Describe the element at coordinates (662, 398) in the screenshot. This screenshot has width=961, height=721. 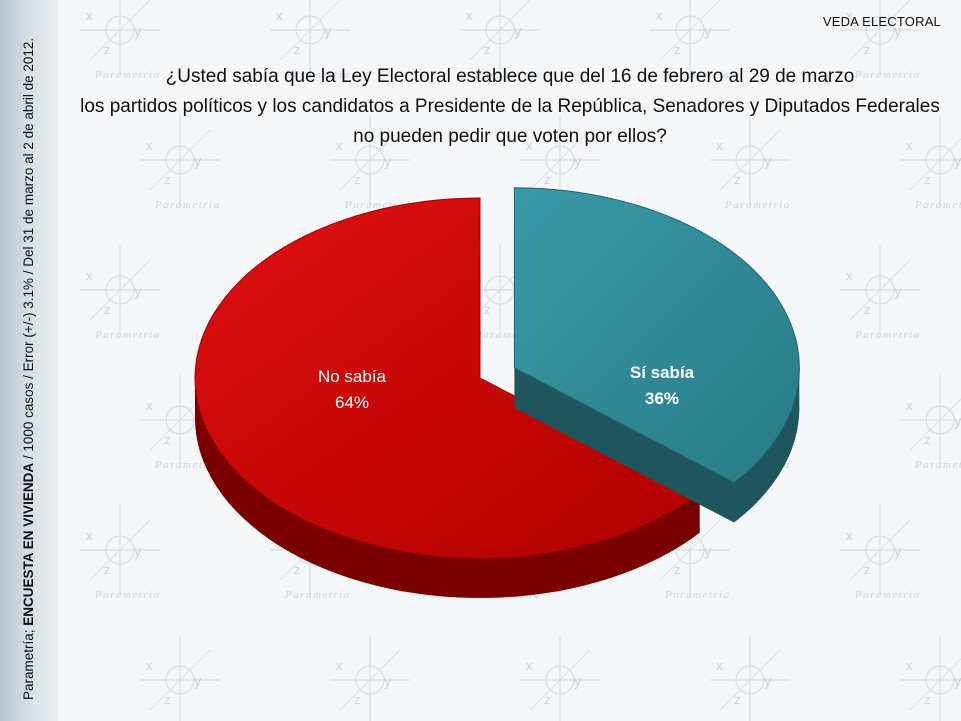
I see `slice-value-label: 36%` at that location.